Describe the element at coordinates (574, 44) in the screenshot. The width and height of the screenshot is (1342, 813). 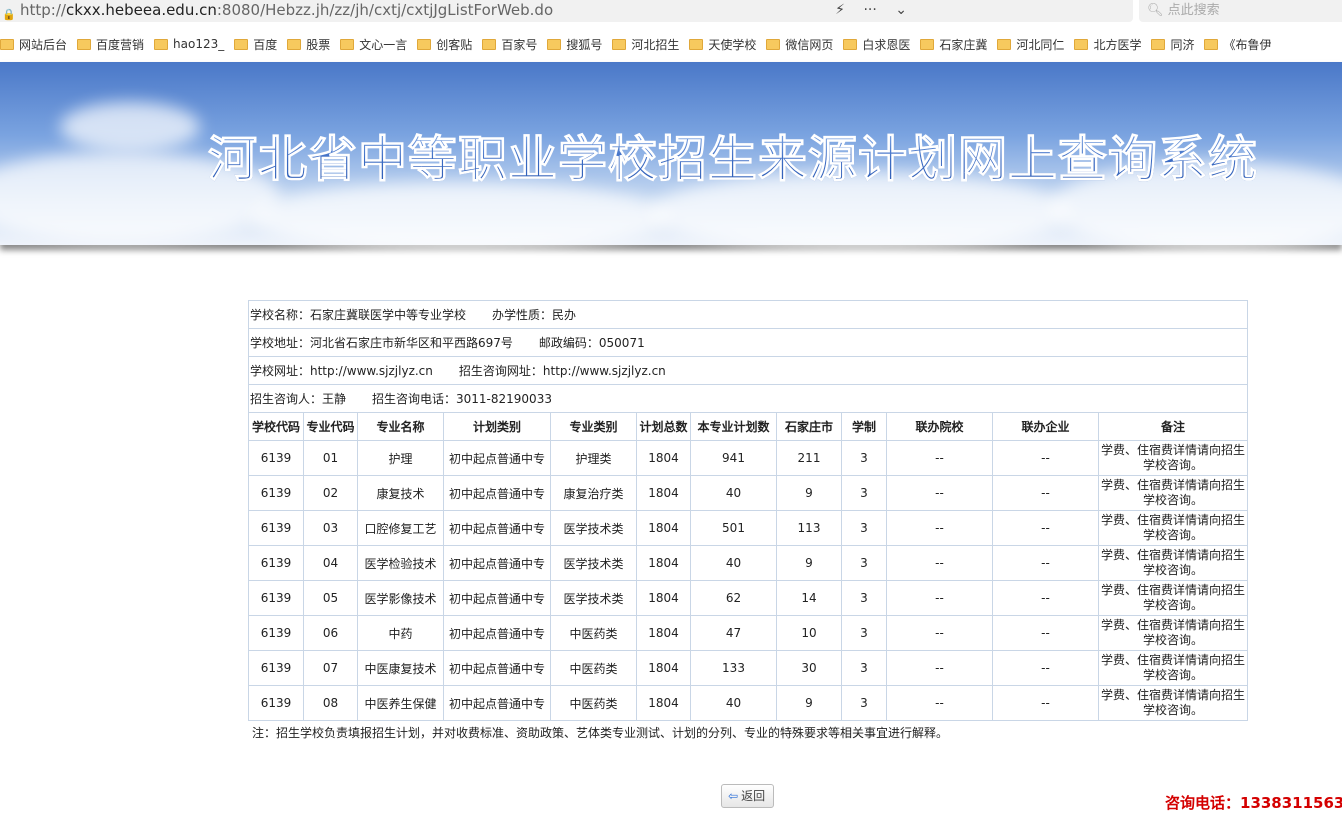
I see `bookmark-item: 搜狐号` at that location.